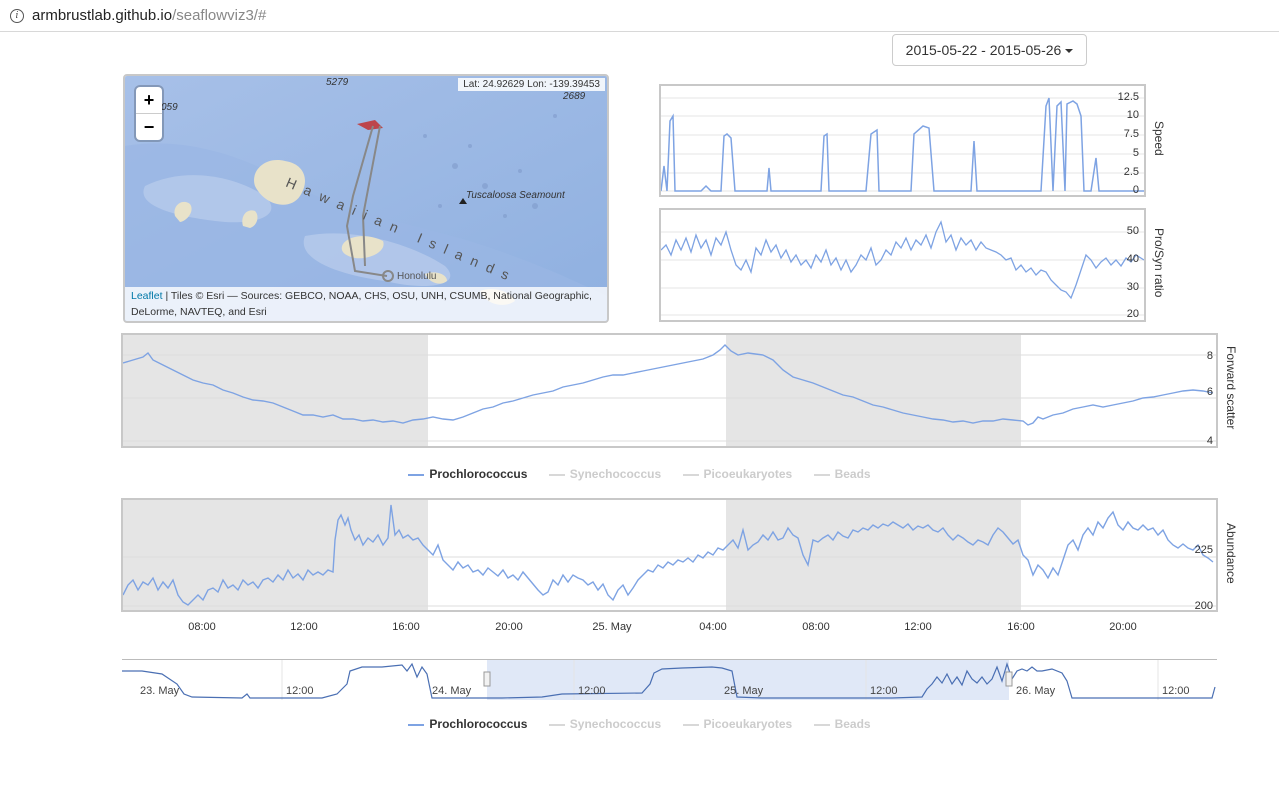 This screenshot has height=793, width=1279. I want to click on navigator-tick: 24. May, so click(452, 691).